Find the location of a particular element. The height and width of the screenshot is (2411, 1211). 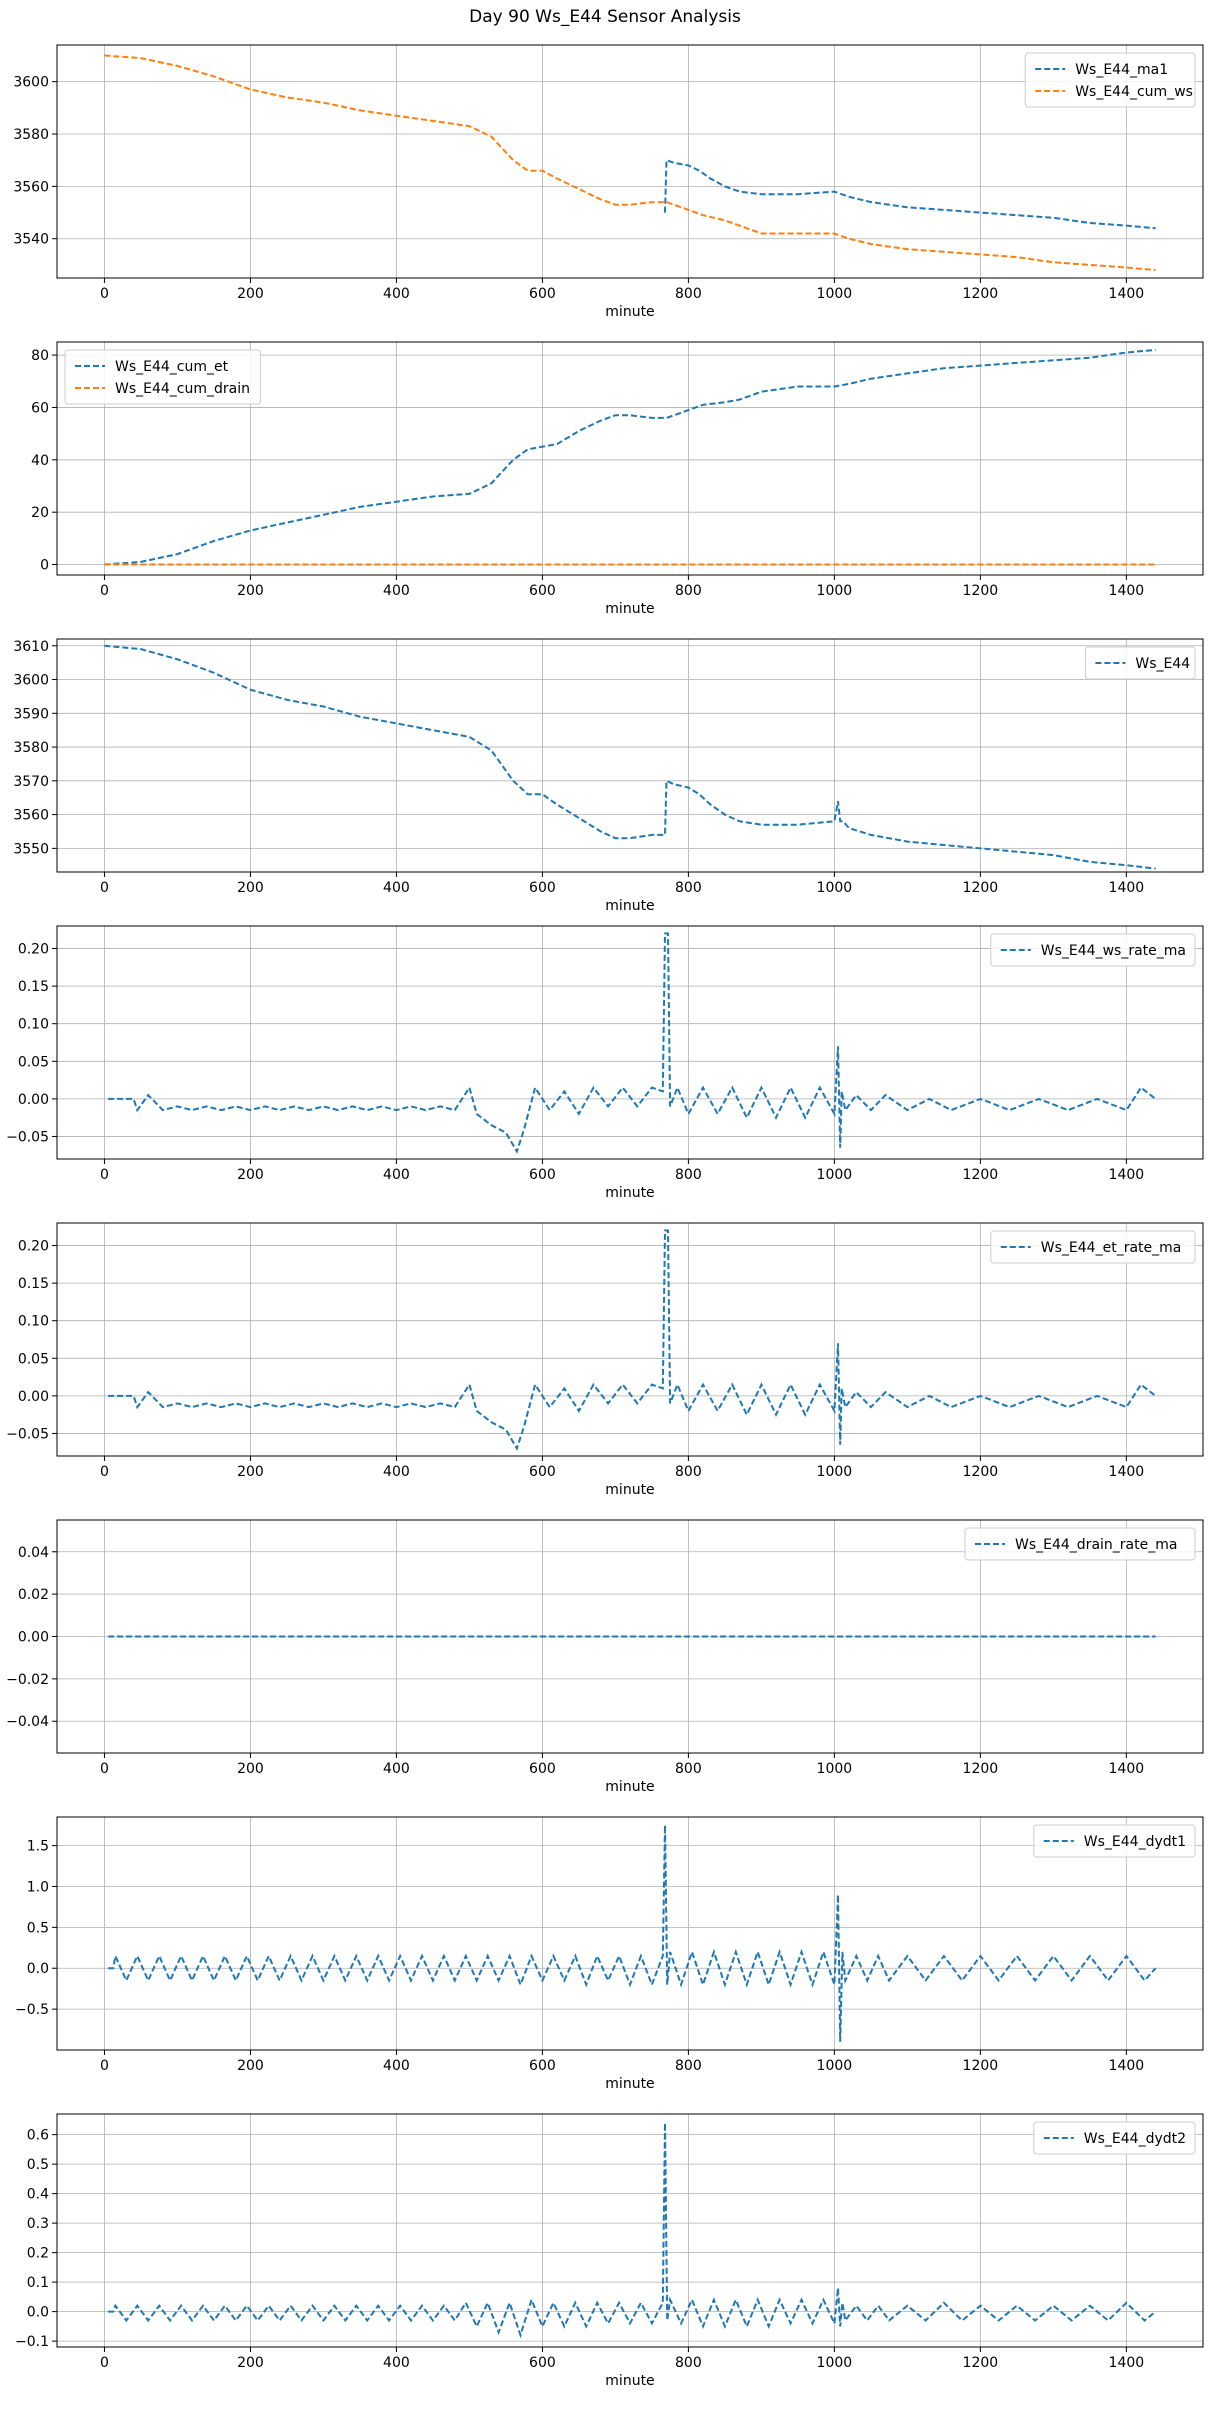

y-tick-label: 3610 is located at coordinates (31, 647).